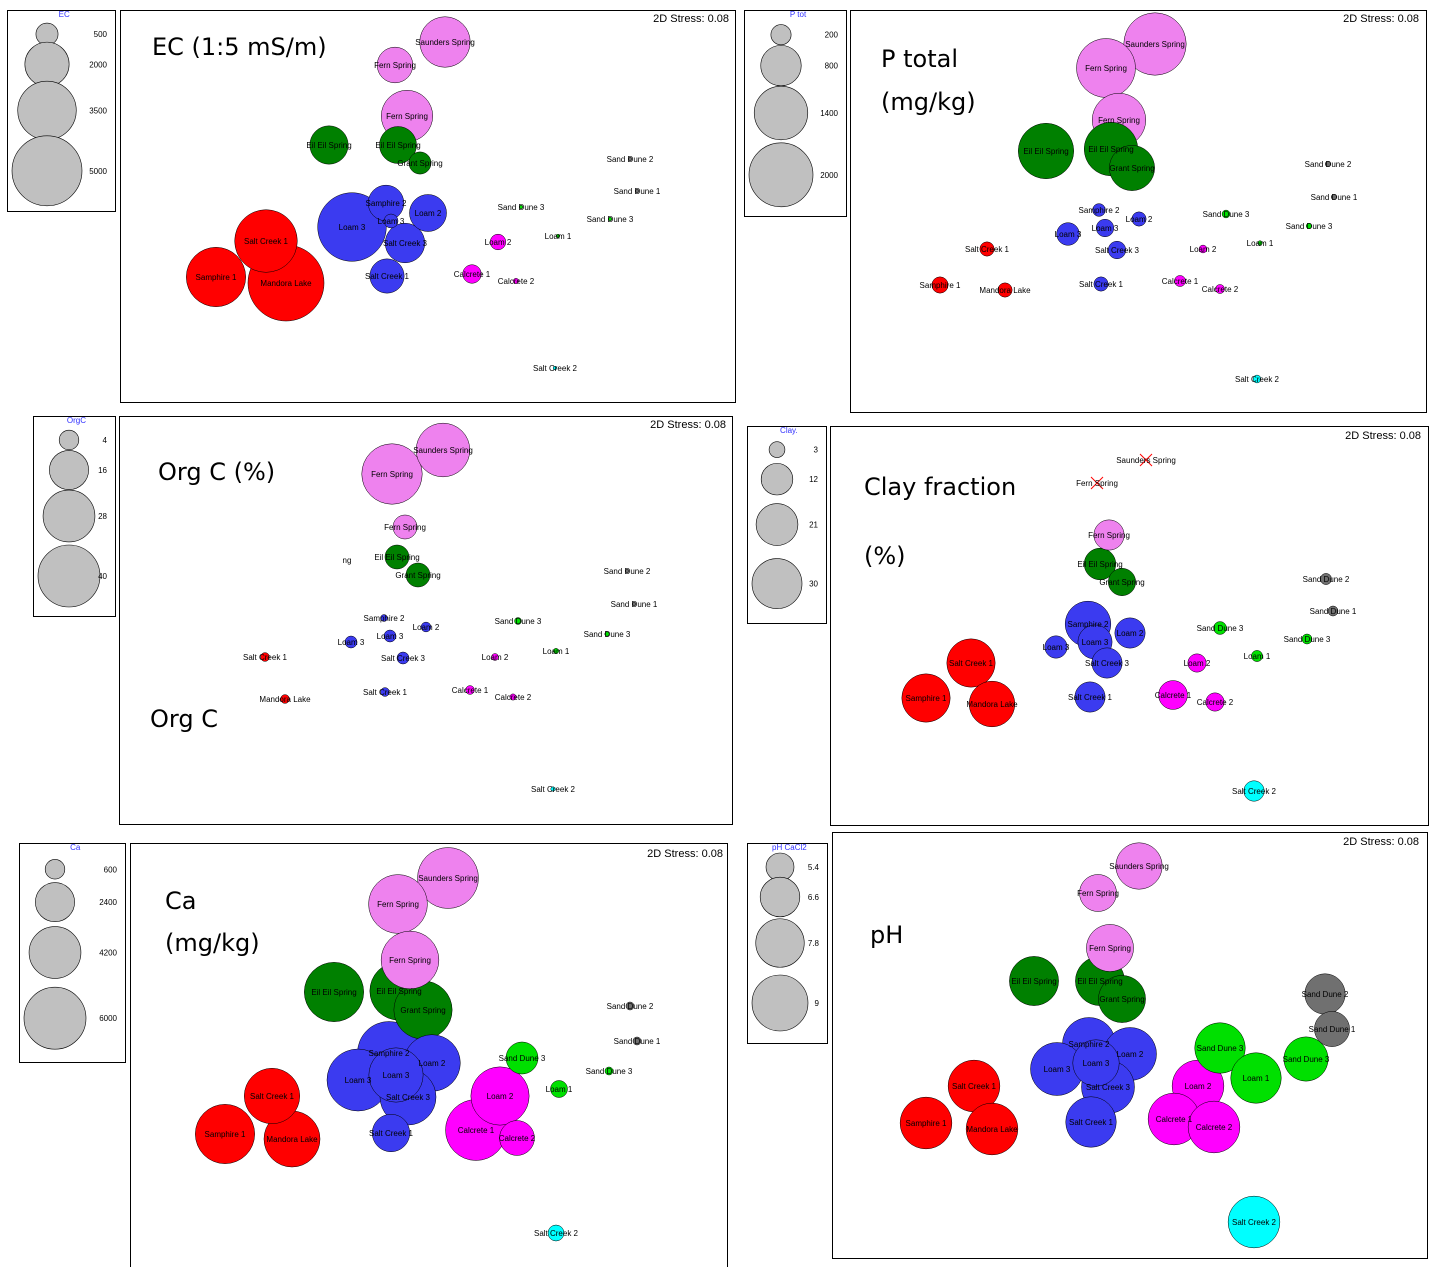 The image size is (1437, 1267). Describe the element at coordinates (102, 516) in the screenshot. I see `bubble-key-value: 28` at that location.